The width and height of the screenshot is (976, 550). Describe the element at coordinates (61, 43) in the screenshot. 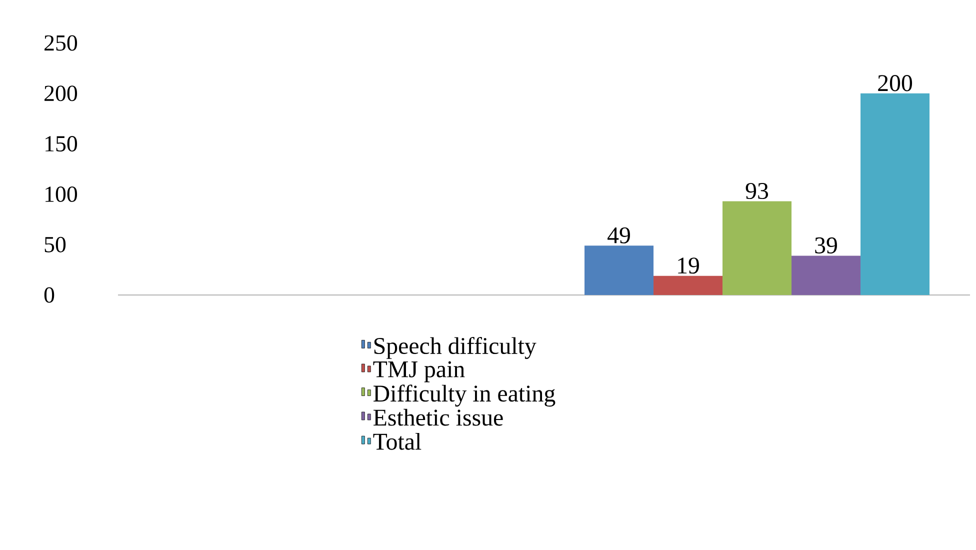

I see `y-tick-label: 250` at that location.